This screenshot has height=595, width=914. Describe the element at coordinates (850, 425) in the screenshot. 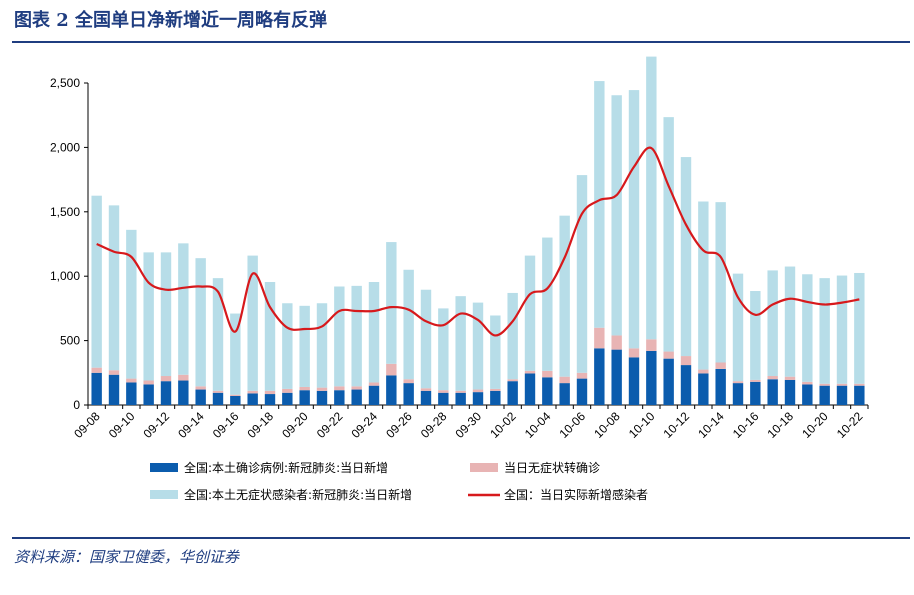

I see `x-tick-label: 10-22` at that location.